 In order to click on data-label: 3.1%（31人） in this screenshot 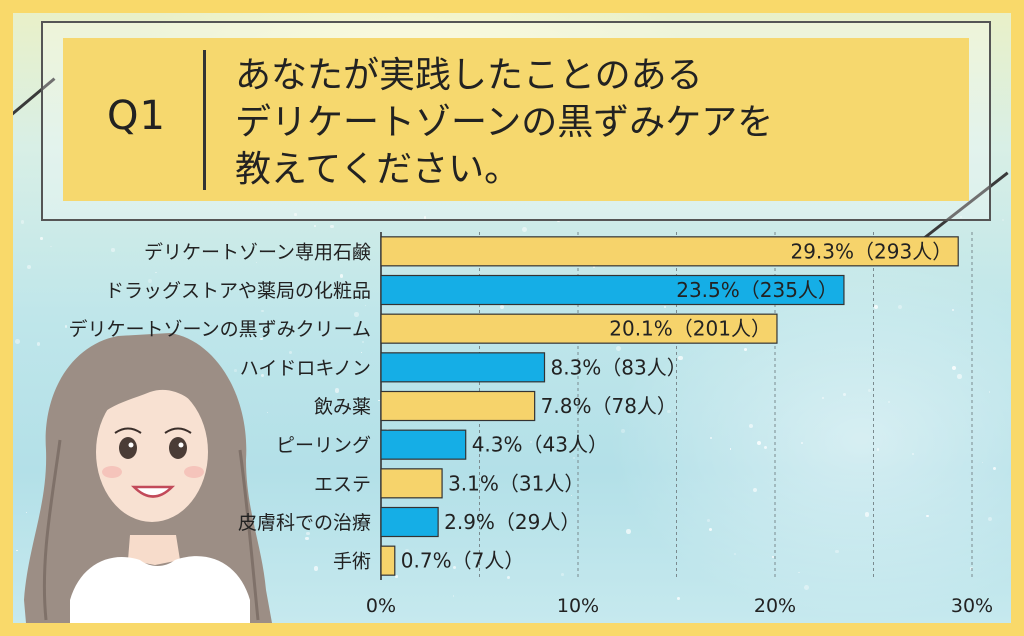, I will do `click(516, 483)`.